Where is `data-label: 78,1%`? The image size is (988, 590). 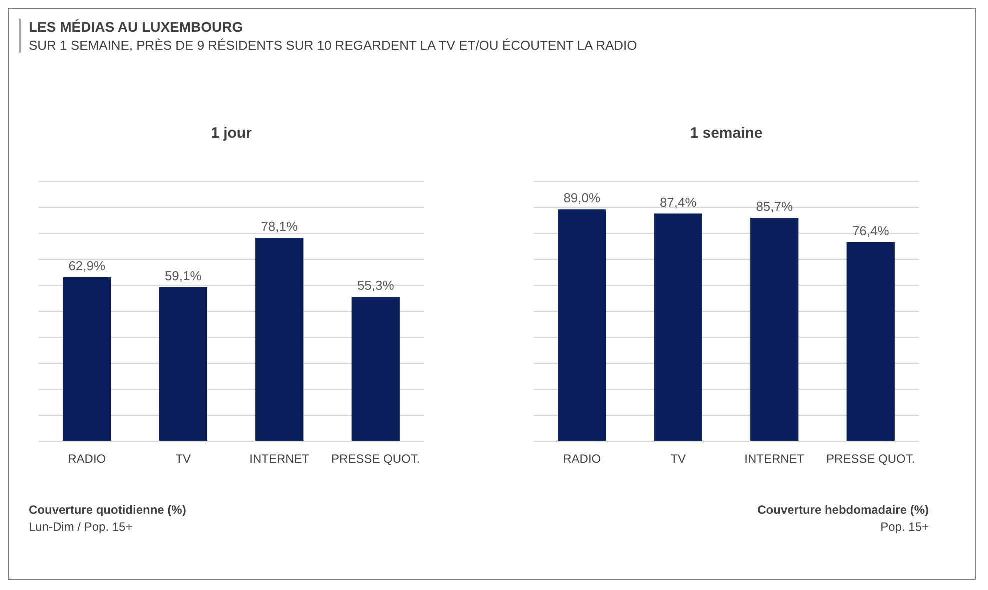
data-label: 78,1% is located at coordinates (279, 226).